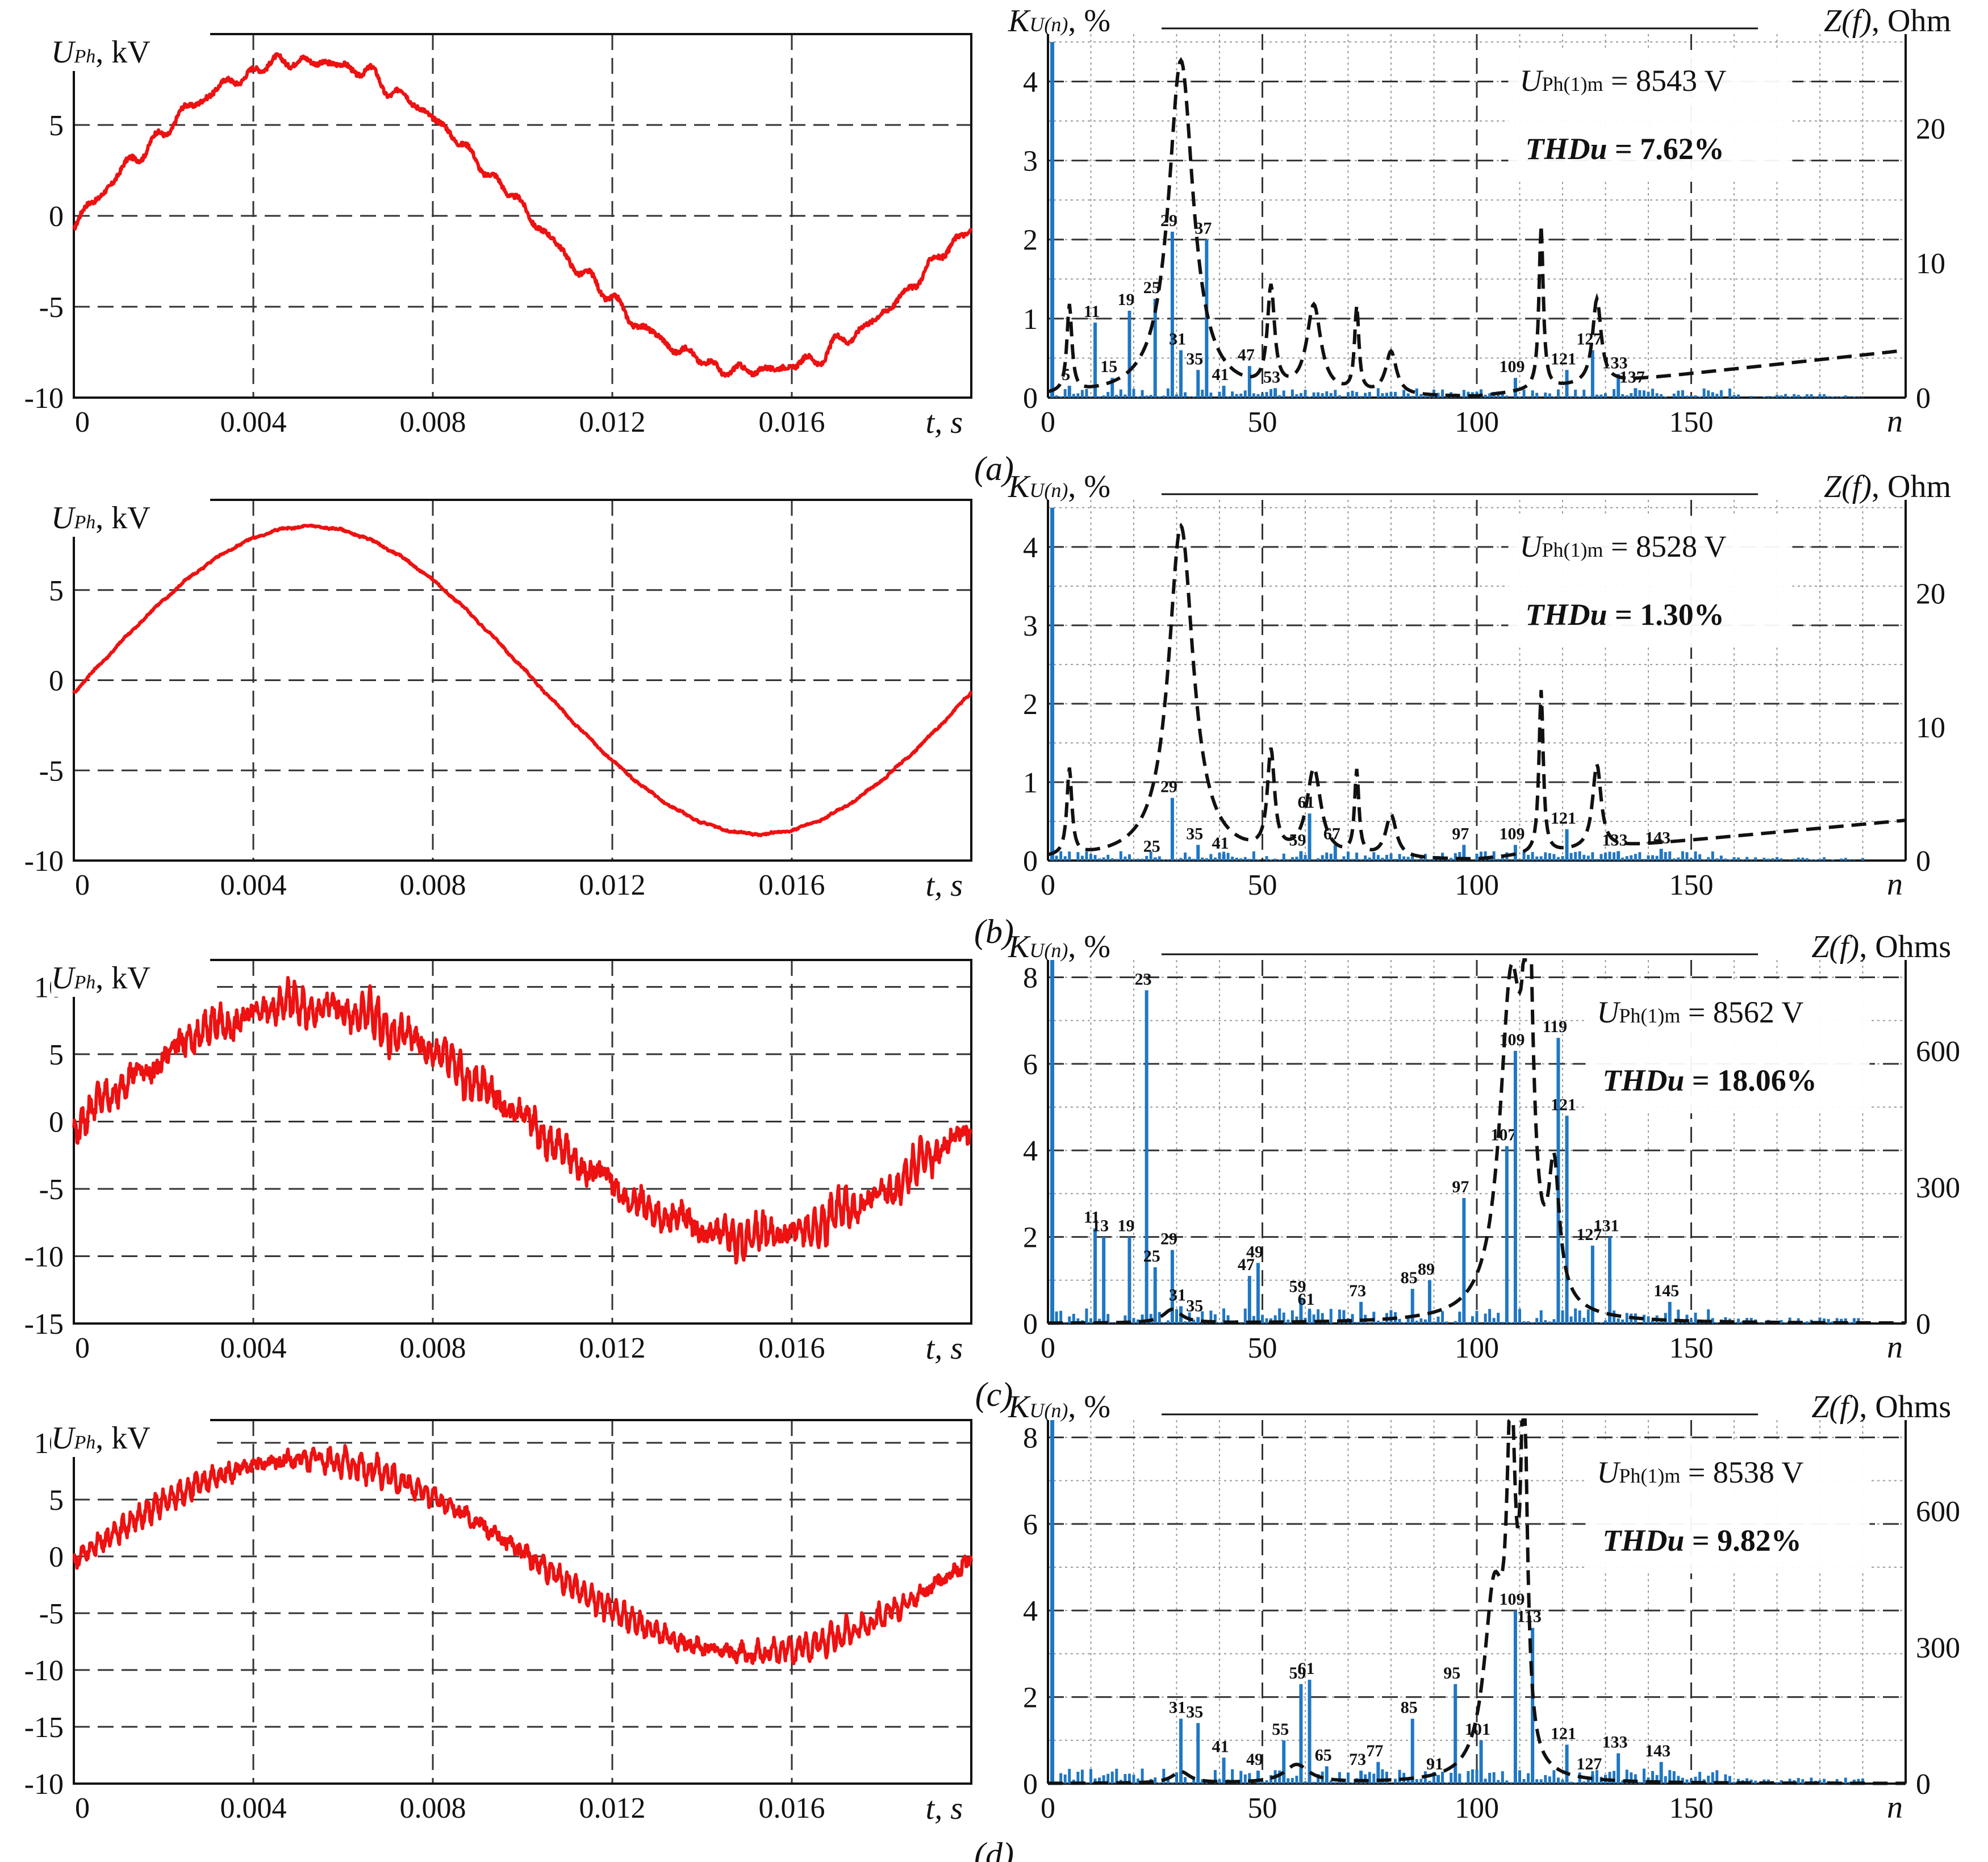 This screenshot has height=1862, width=1988. Describe the element at coordinates (1709, 1080) in the screenshot. I see `thd-annotation: THDu = 18.06%` at that location.